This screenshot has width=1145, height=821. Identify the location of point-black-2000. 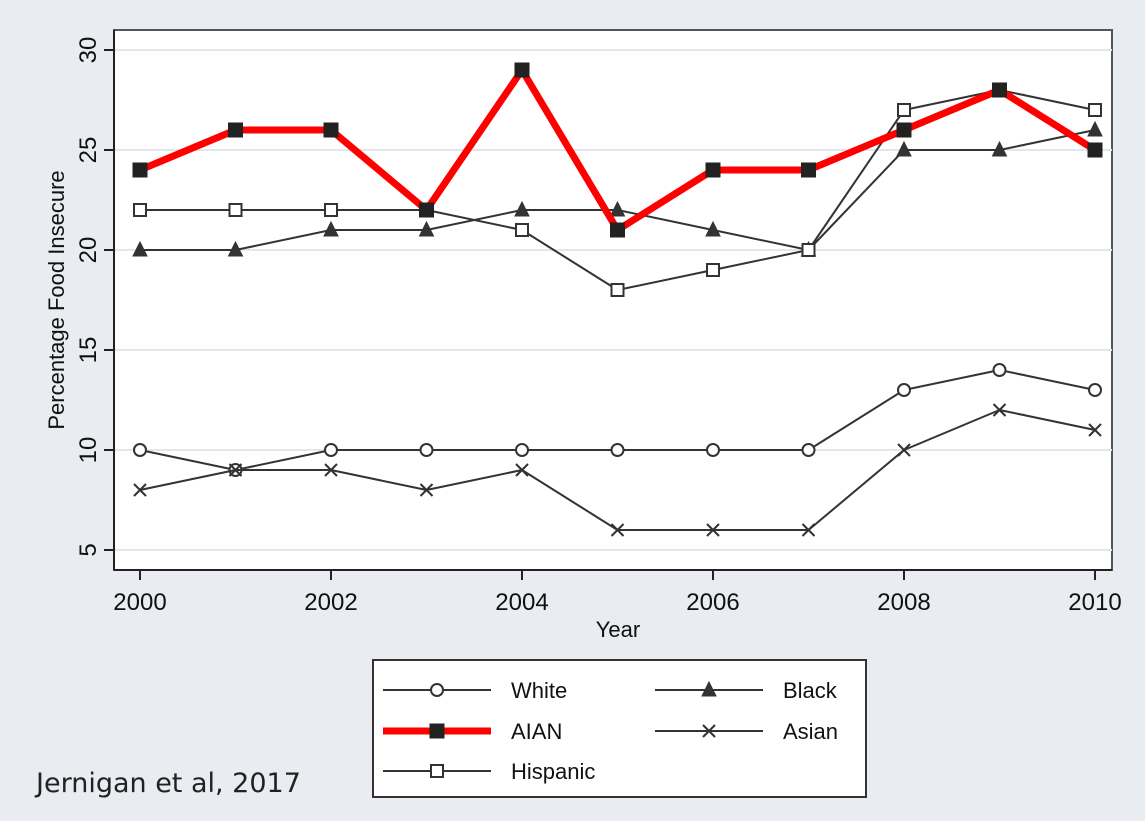
(140, 248).